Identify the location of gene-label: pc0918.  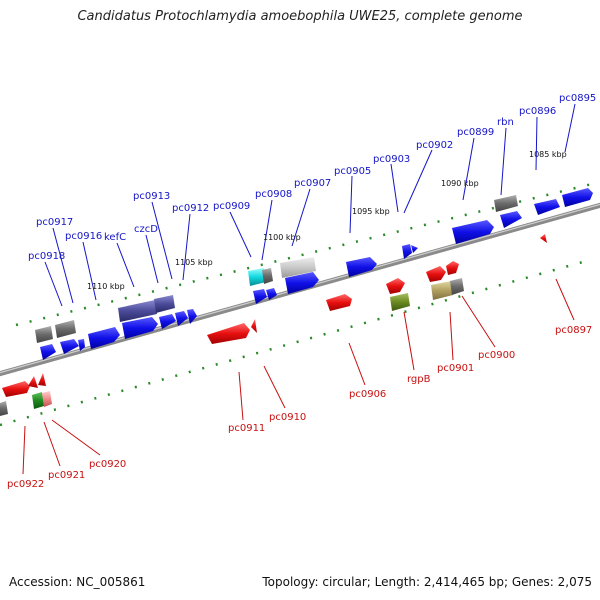
(46, 256).